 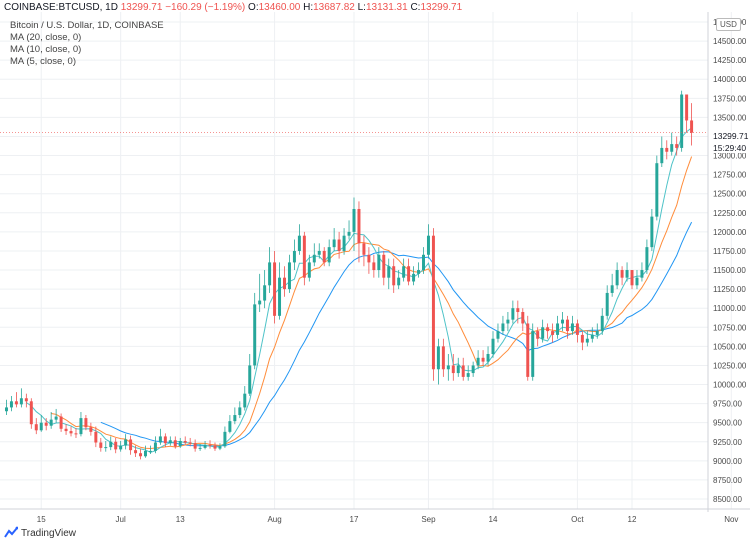 I want to click on tradingview-logo: TradingView, so click(x=40, y=533).